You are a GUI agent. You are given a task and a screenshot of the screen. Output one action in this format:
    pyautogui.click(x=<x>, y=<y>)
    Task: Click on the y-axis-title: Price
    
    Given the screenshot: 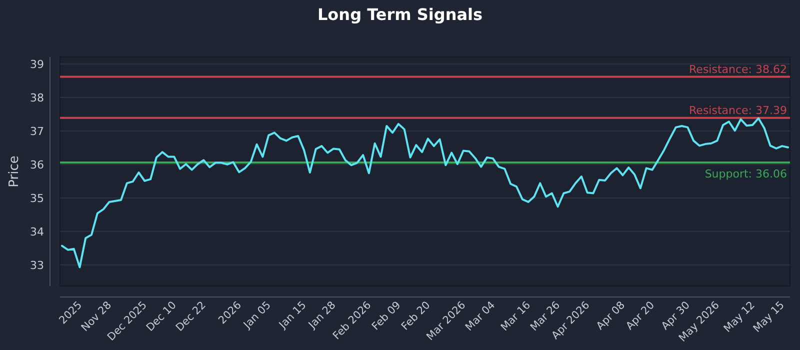 What is the action you would take?
    pyautogui.click(x=14, y=172)
    